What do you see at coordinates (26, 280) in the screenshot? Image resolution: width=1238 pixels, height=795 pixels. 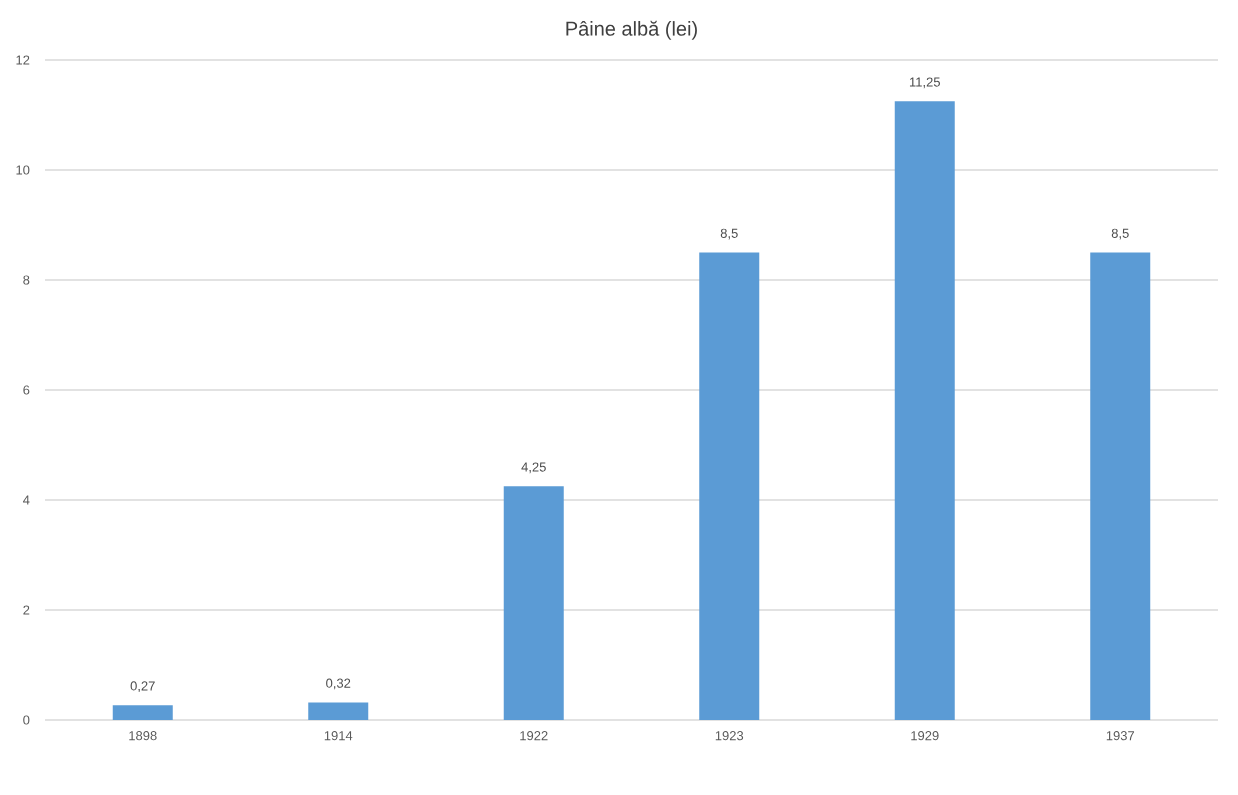 I see `y-tick-label: 8` at bounding box center [26, 280].